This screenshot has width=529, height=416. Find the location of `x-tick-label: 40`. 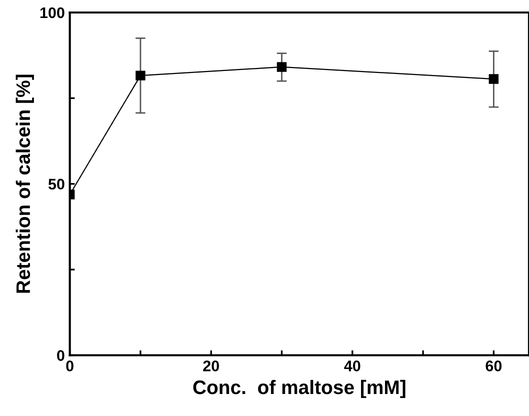

x-tick-label: 40 is located at coordinates (352, 366).